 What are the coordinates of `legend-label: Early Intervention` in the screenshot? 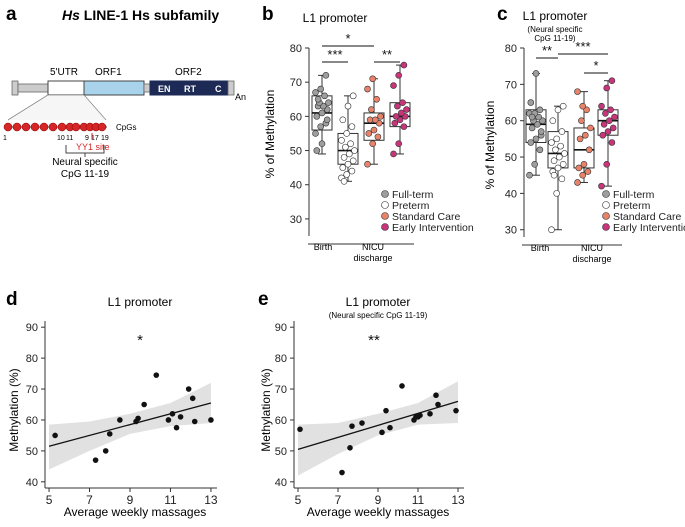 It's located at (433, 228).